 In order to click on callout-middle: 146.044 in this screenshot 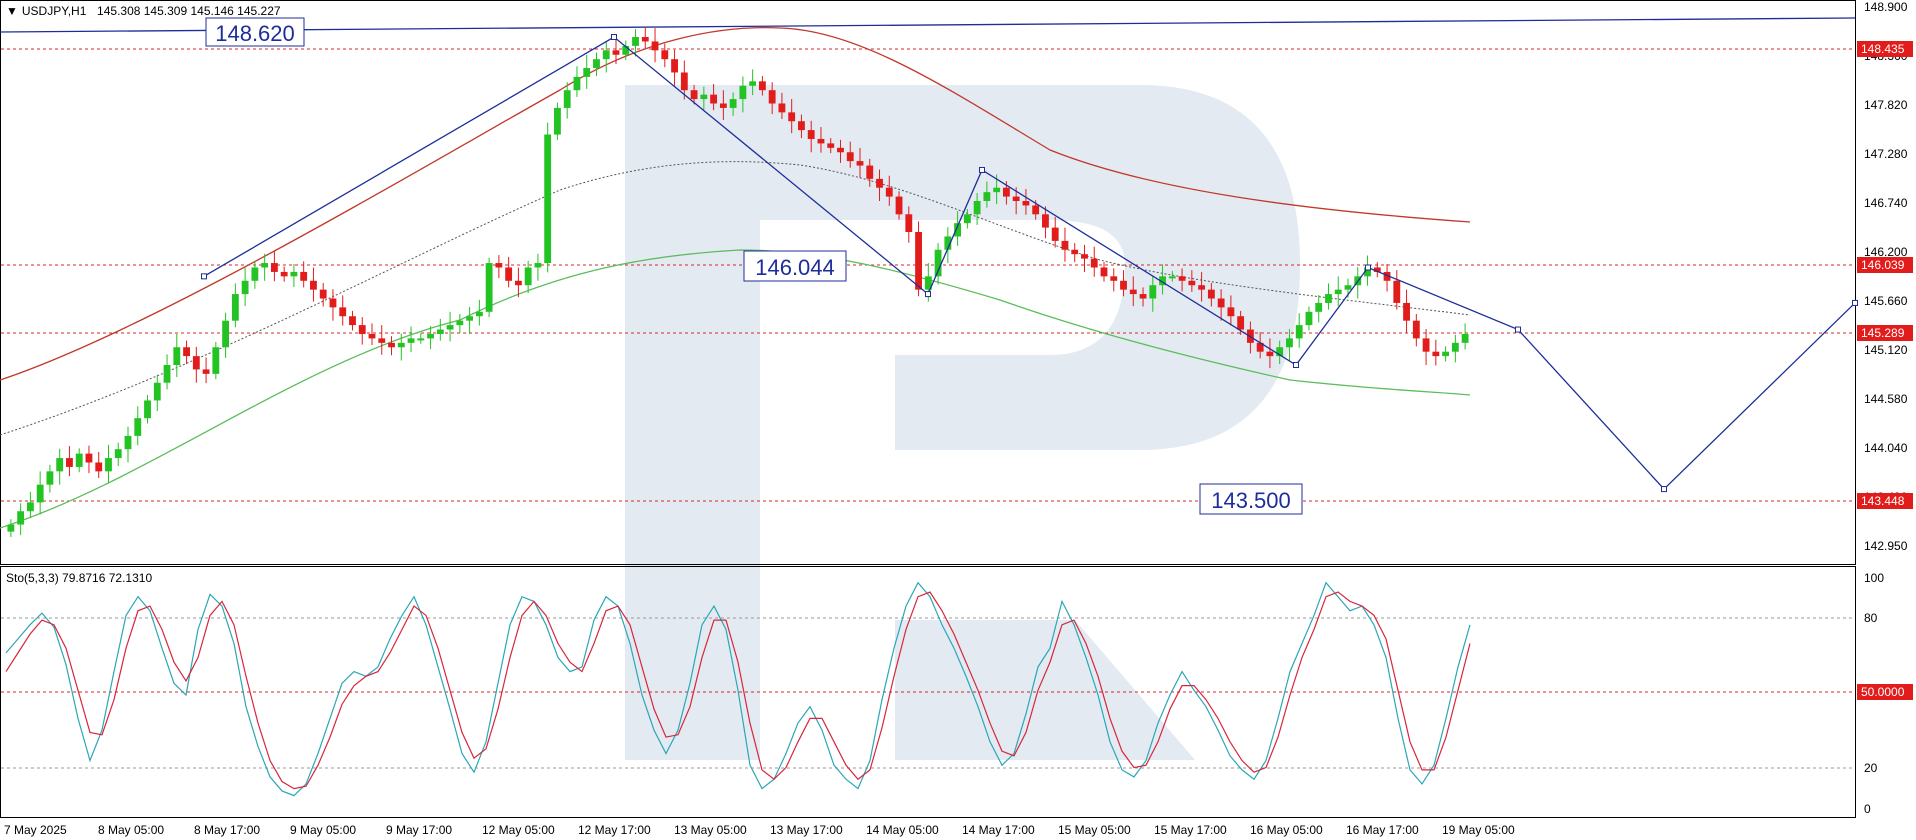, I will do `click(795, 266)`.